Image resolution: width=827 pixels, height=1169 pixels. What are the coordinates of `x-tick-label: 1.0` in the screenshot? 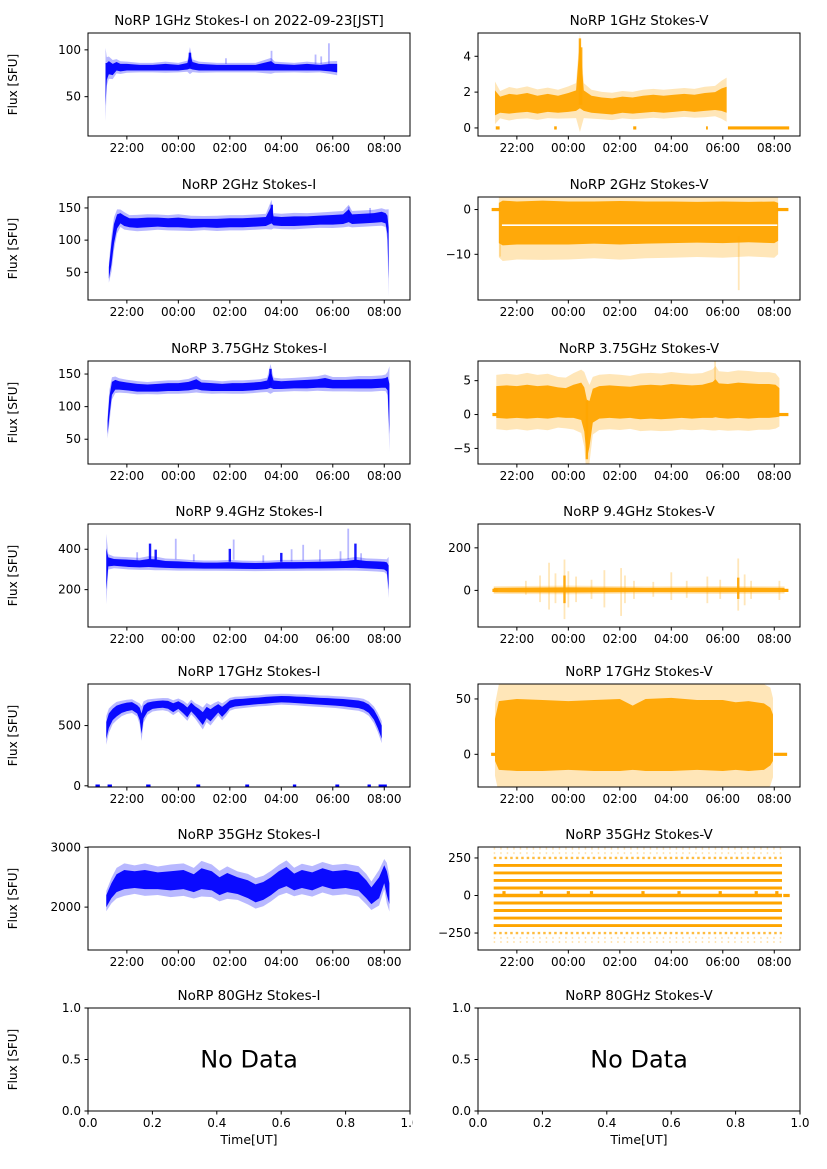 It's located at (406, 1123).